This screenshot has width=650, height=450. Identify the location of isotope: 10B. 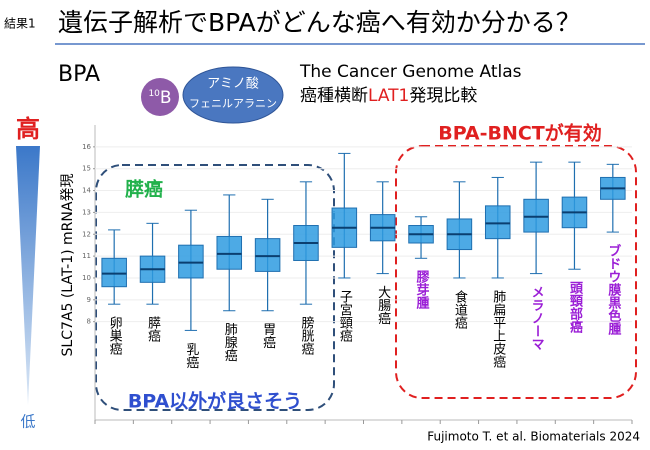
(159, 98).